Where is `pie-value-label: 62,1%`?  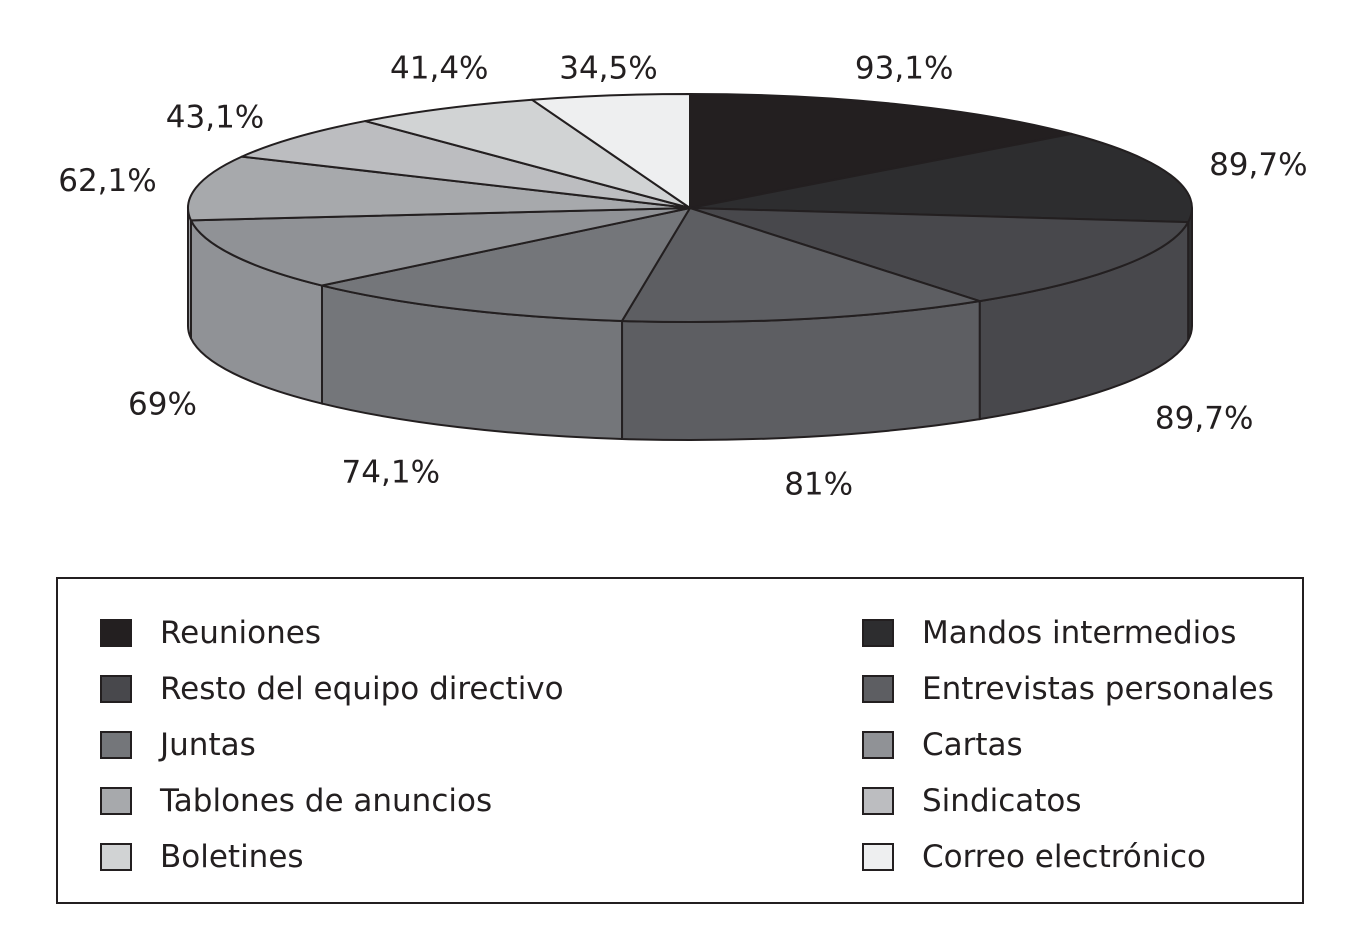 pie-value-label: 62,1% is located at coordinates (107, 181).